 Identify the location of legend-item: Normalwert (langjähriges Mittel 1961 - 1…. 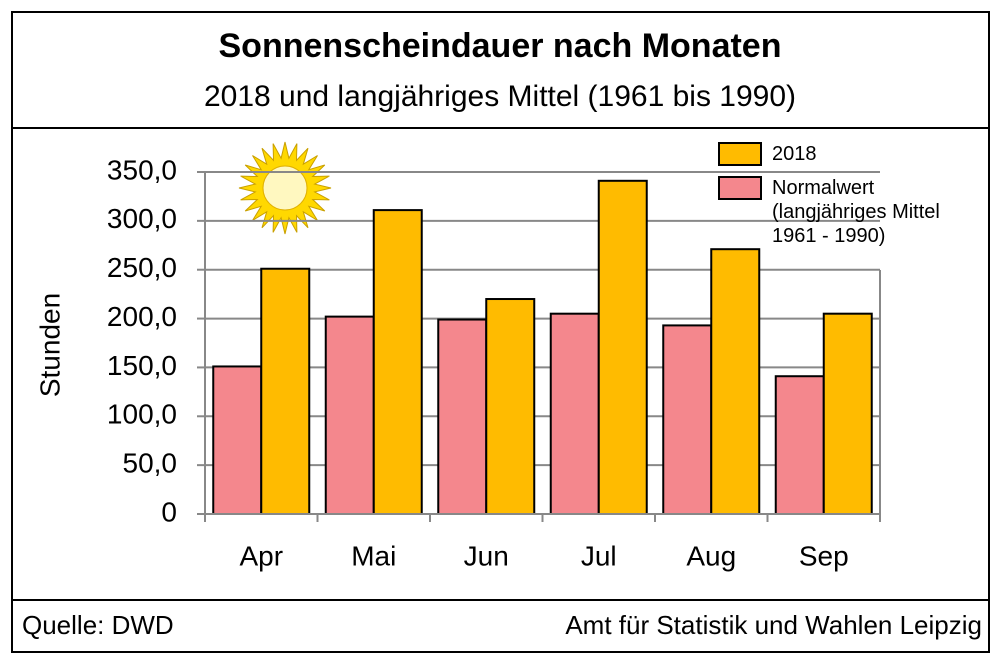
(853, 212).